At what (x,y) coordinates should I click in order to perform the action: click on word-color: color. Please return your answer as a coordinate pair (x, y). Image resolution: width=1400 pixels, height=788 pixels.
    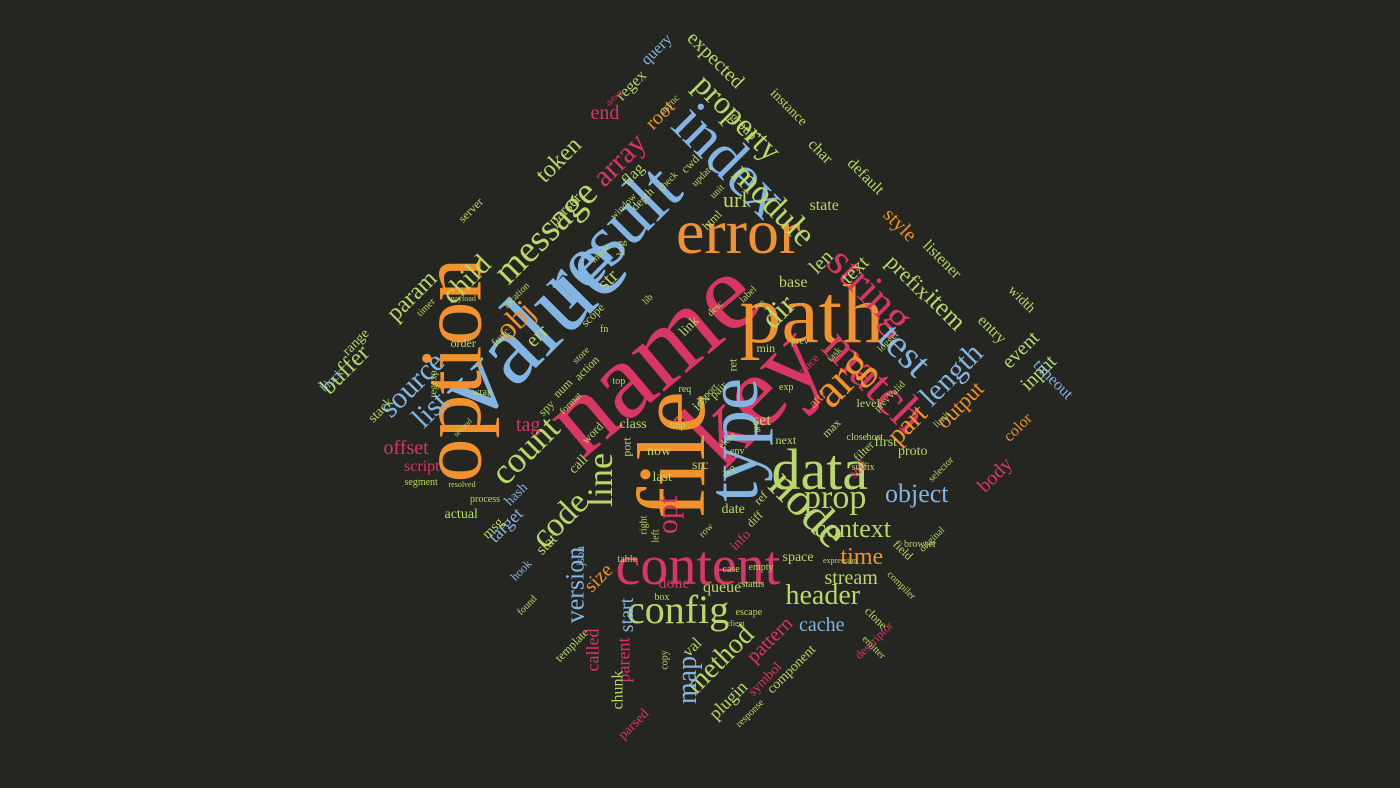
    Looking at the image, I should click on (1017, 428).